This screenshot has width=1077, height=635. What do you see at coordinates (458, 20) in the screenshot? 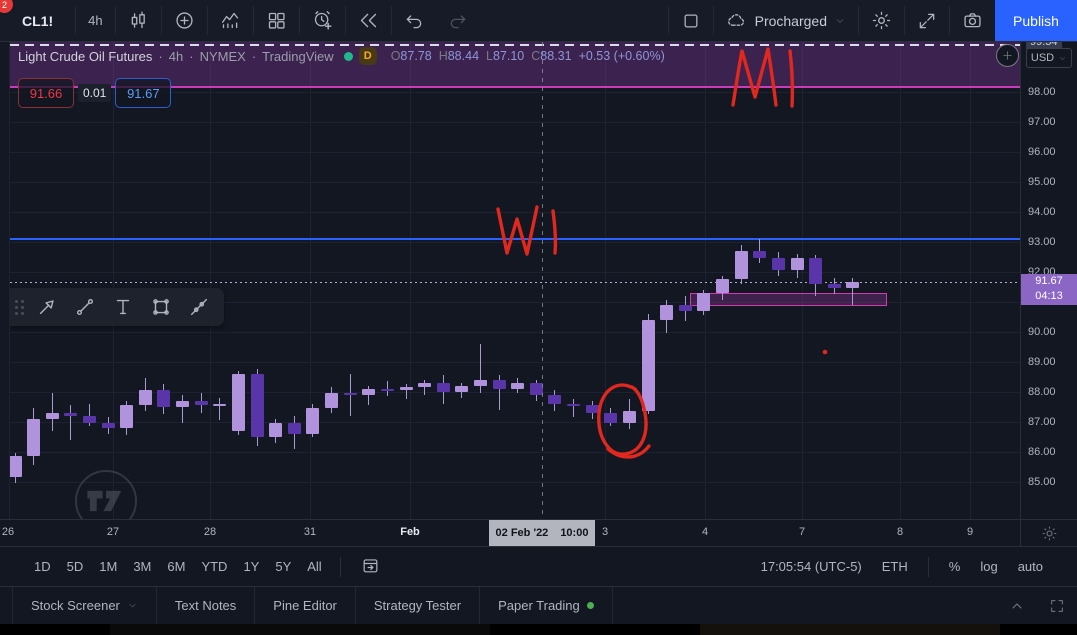
I see `redo-button` at bounding box center [458, 20].